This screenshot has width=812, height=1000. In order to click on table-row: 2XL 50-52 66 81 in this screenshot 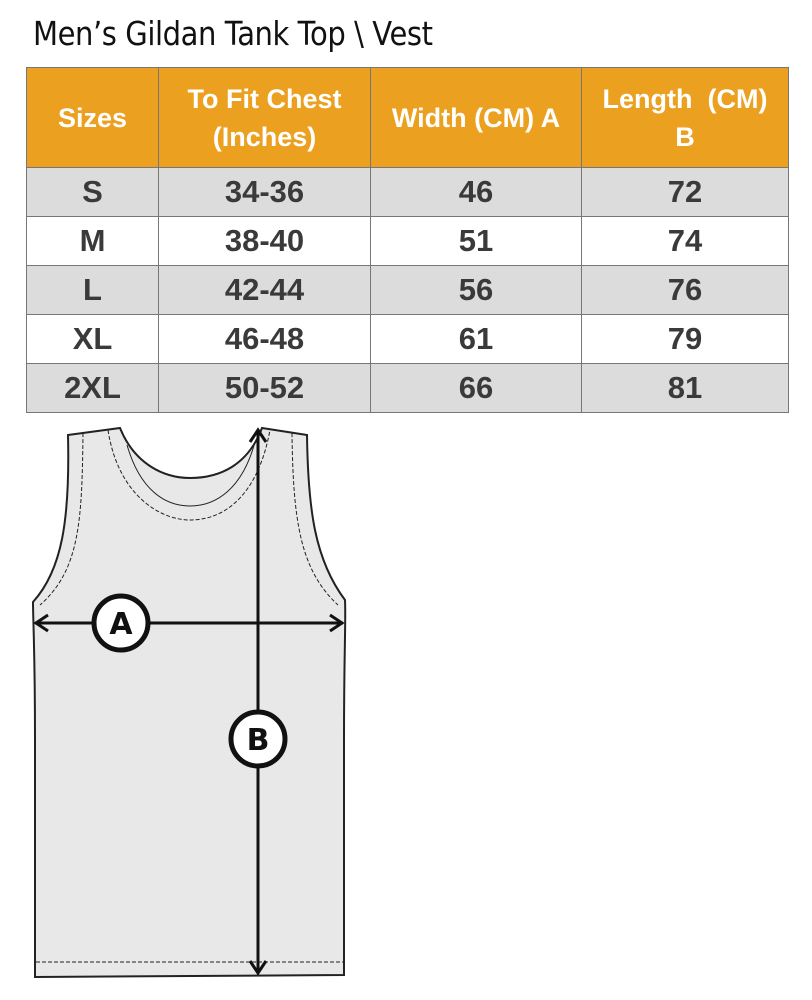, I will do `click(407, 388)`.